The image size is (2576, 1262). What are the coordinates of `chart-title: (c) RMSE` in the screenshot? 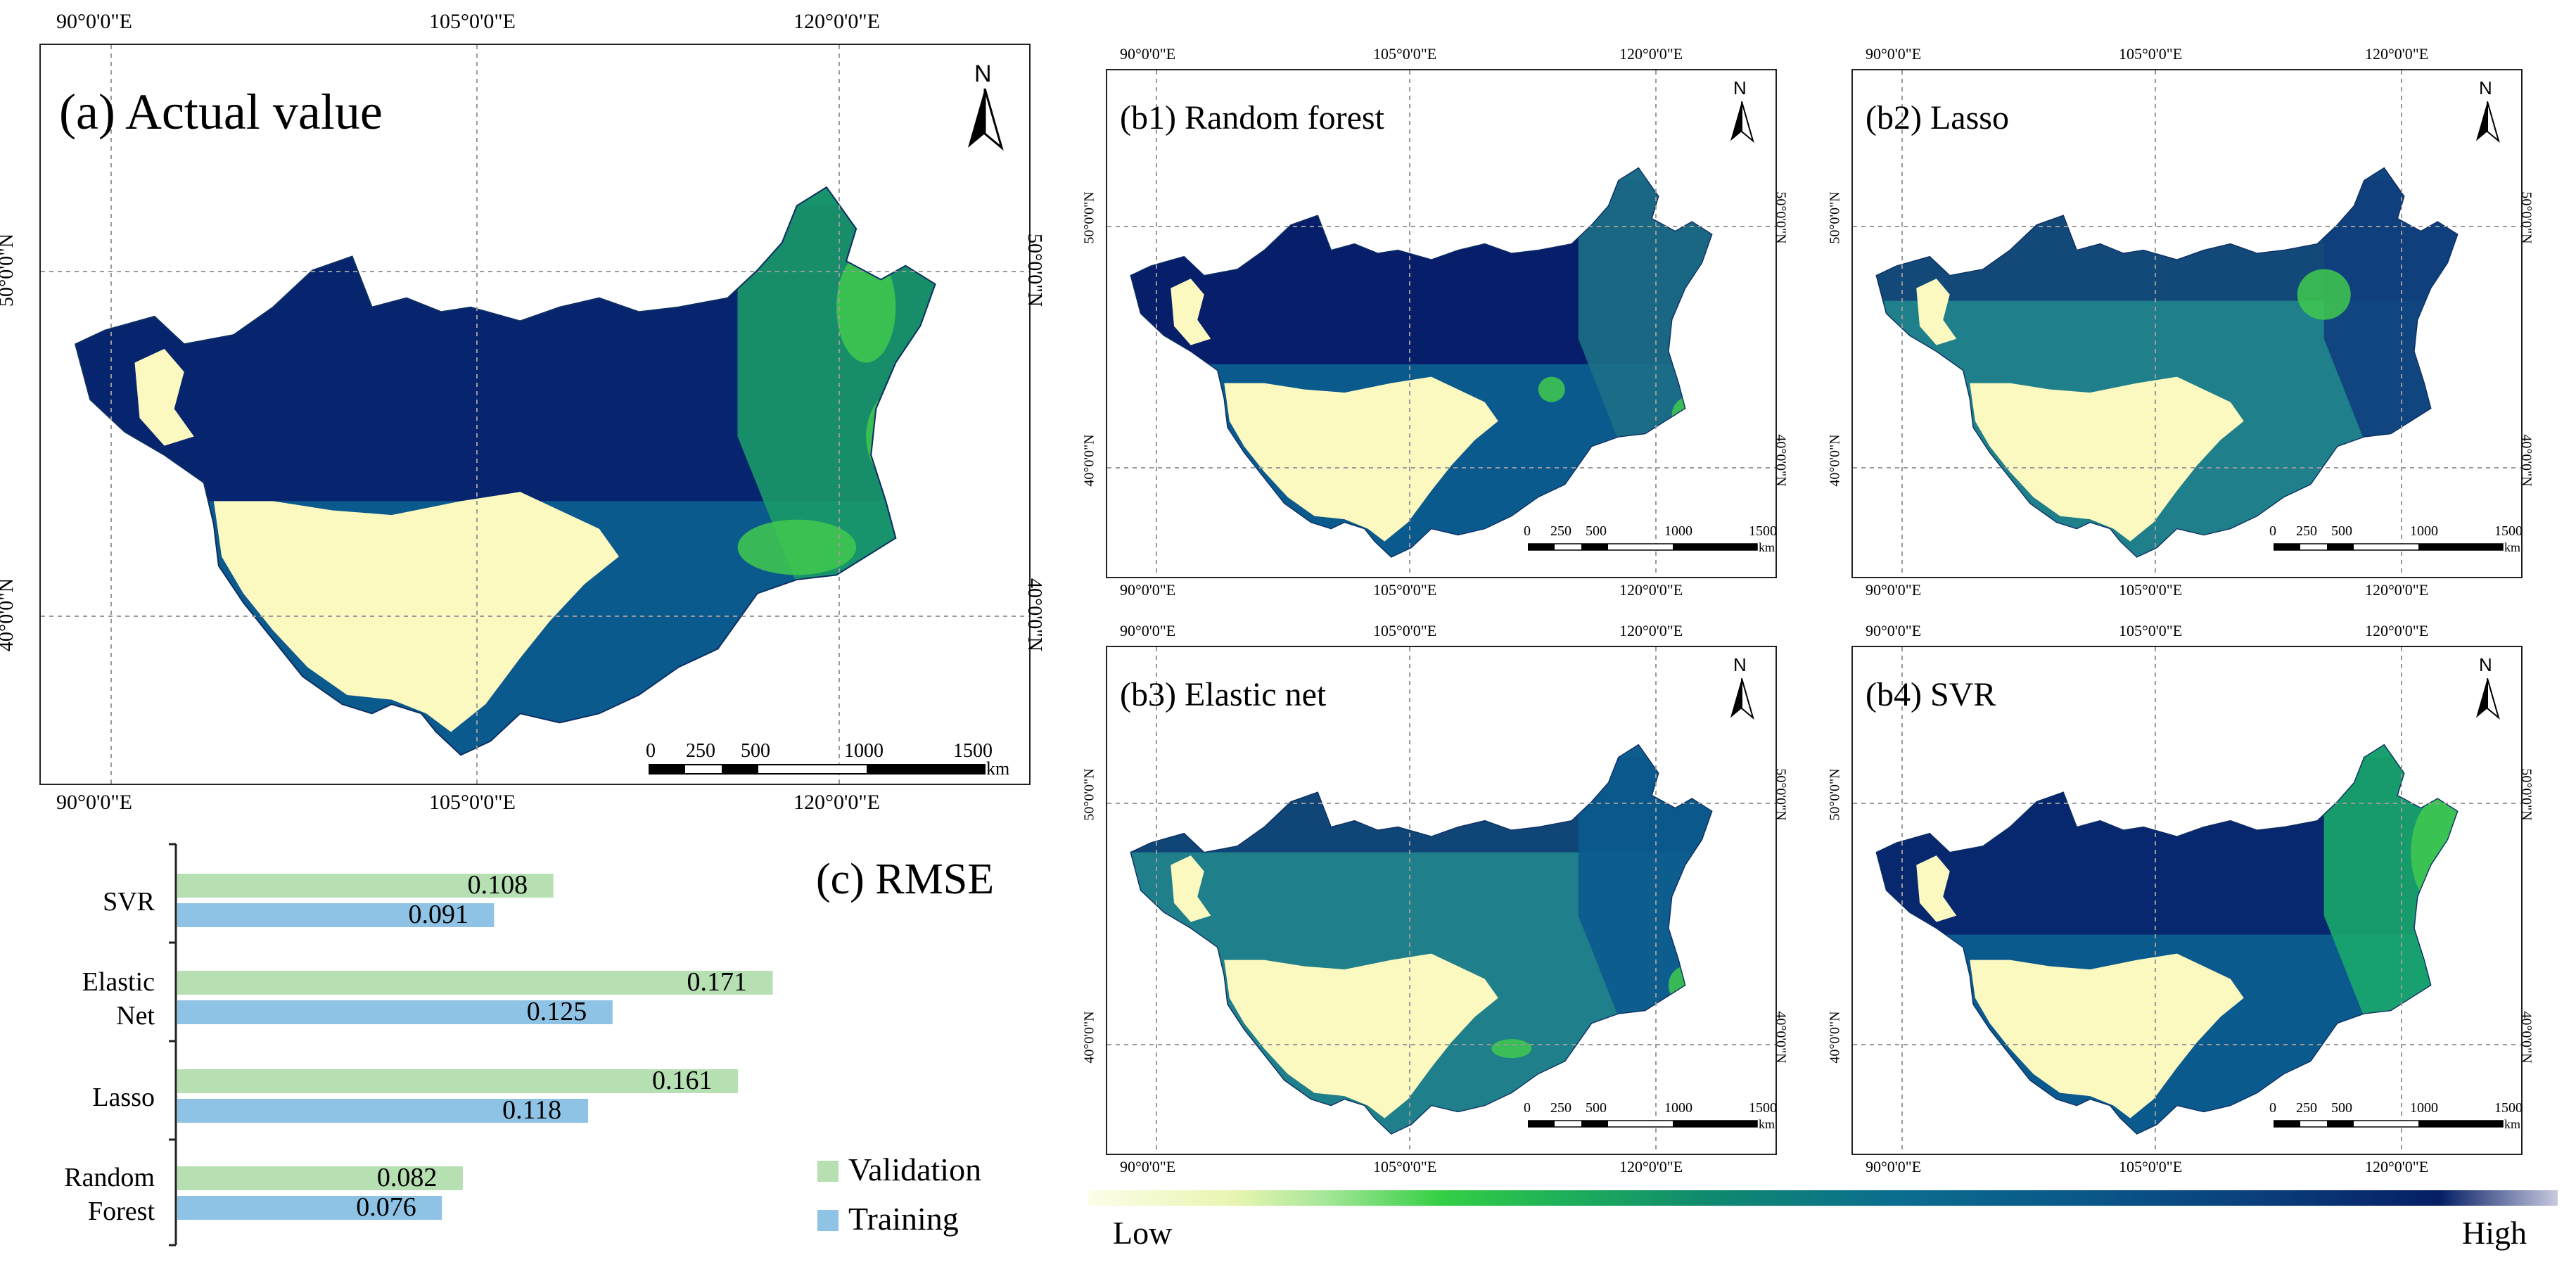 It's located at (905, 879).